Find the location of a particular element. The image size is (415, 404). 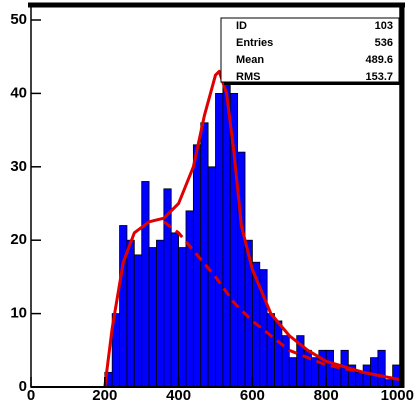

stats-panel is located at coordinates (310, 50).